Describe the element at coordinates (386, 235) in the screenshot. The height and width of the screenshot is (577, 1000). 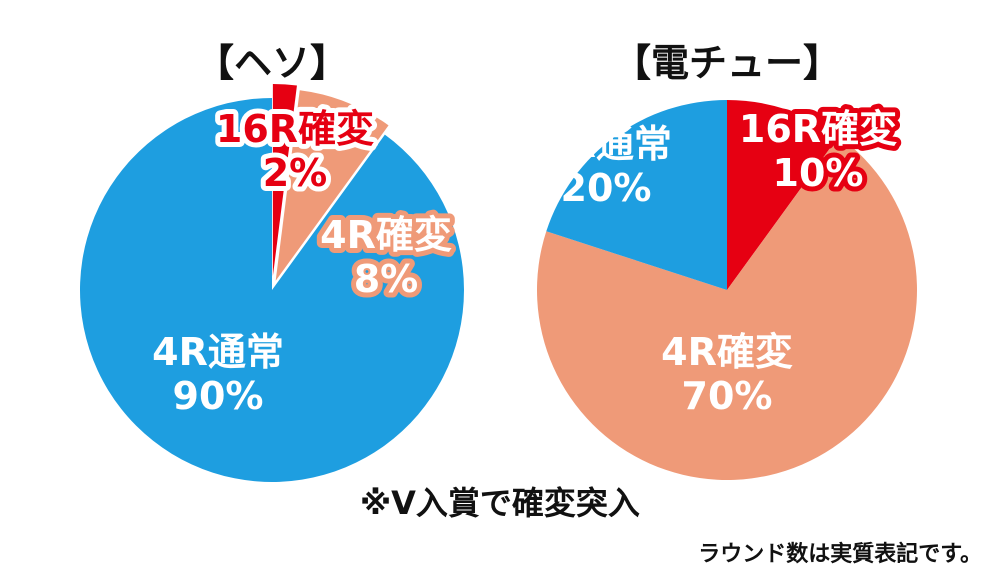
I see `slice-label-1-2: 4R確変` at that location.